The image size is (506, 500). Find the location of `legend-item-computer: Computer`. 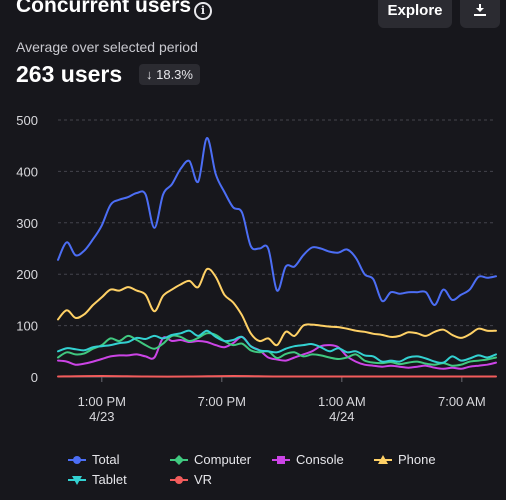

legend-item-computer: Computer is located at coordinates (210, 459).